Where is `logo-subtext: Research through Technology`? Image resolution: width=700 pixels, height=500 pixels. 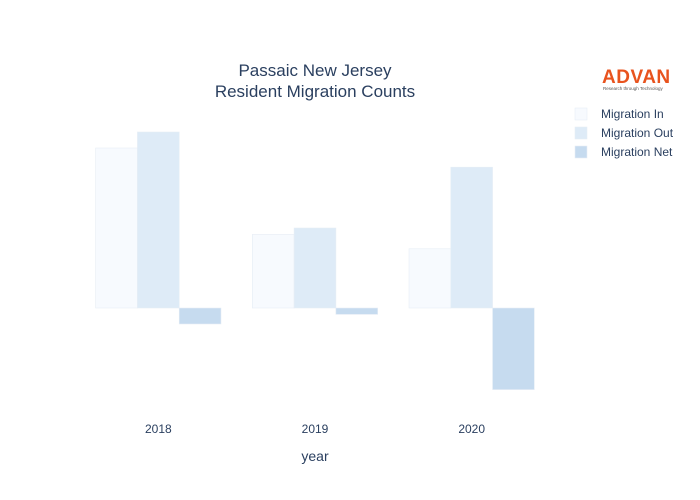
logo-subtext: Research through Technology is located at coordinates (633, 88).